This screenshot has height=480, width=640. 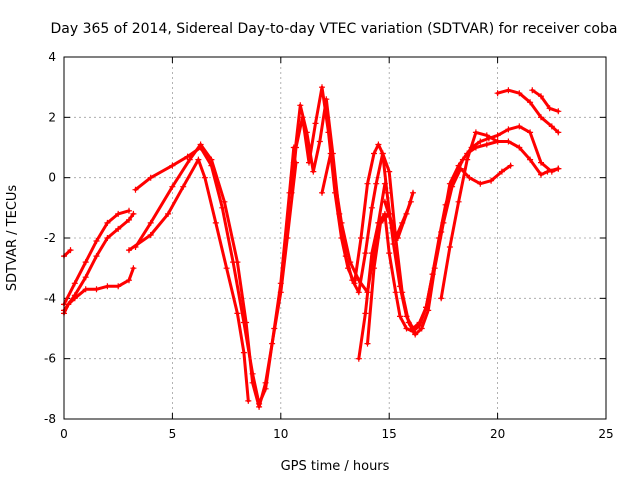 I want to click on y-tick-label: 0, so click(x=52, y=178).